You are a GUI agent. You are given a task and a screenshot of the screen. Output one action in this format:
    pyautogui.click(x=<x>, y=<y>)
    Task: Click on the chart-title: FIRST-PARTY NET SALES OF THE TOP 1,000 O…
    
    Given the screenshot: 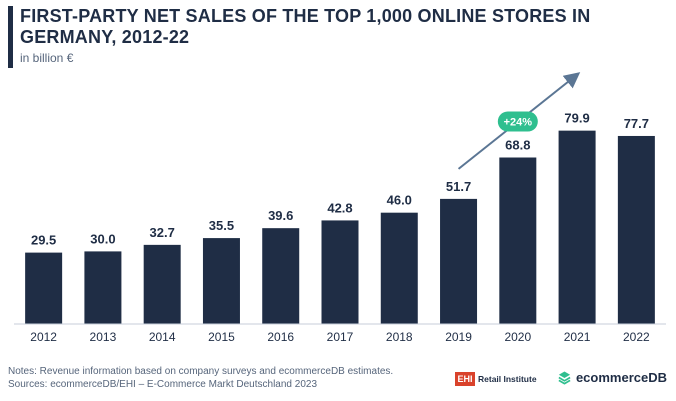 What is the action you would take?
    pyautogui.click(x=305, y=26)
    